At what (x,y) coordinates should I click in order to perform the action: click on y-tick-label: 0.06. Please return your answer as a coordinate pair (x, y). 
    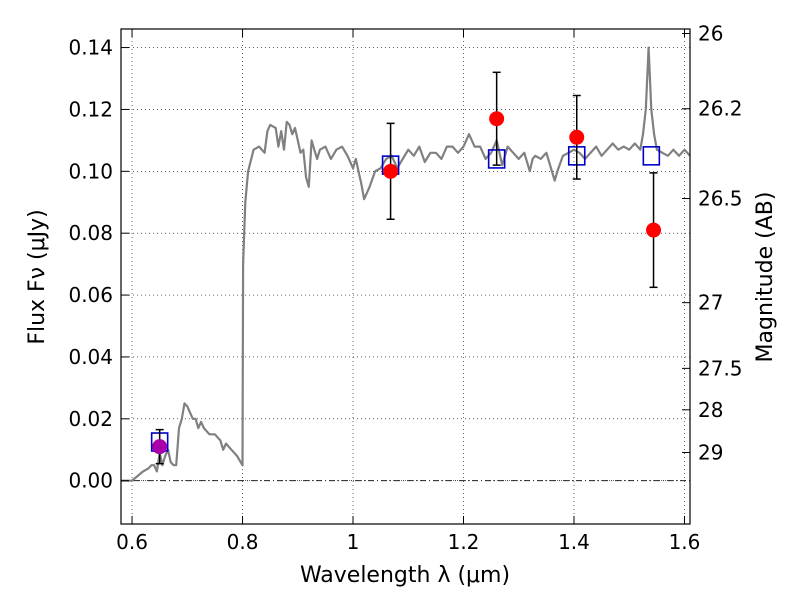
    Looking at the image, I should click on (90, 295).